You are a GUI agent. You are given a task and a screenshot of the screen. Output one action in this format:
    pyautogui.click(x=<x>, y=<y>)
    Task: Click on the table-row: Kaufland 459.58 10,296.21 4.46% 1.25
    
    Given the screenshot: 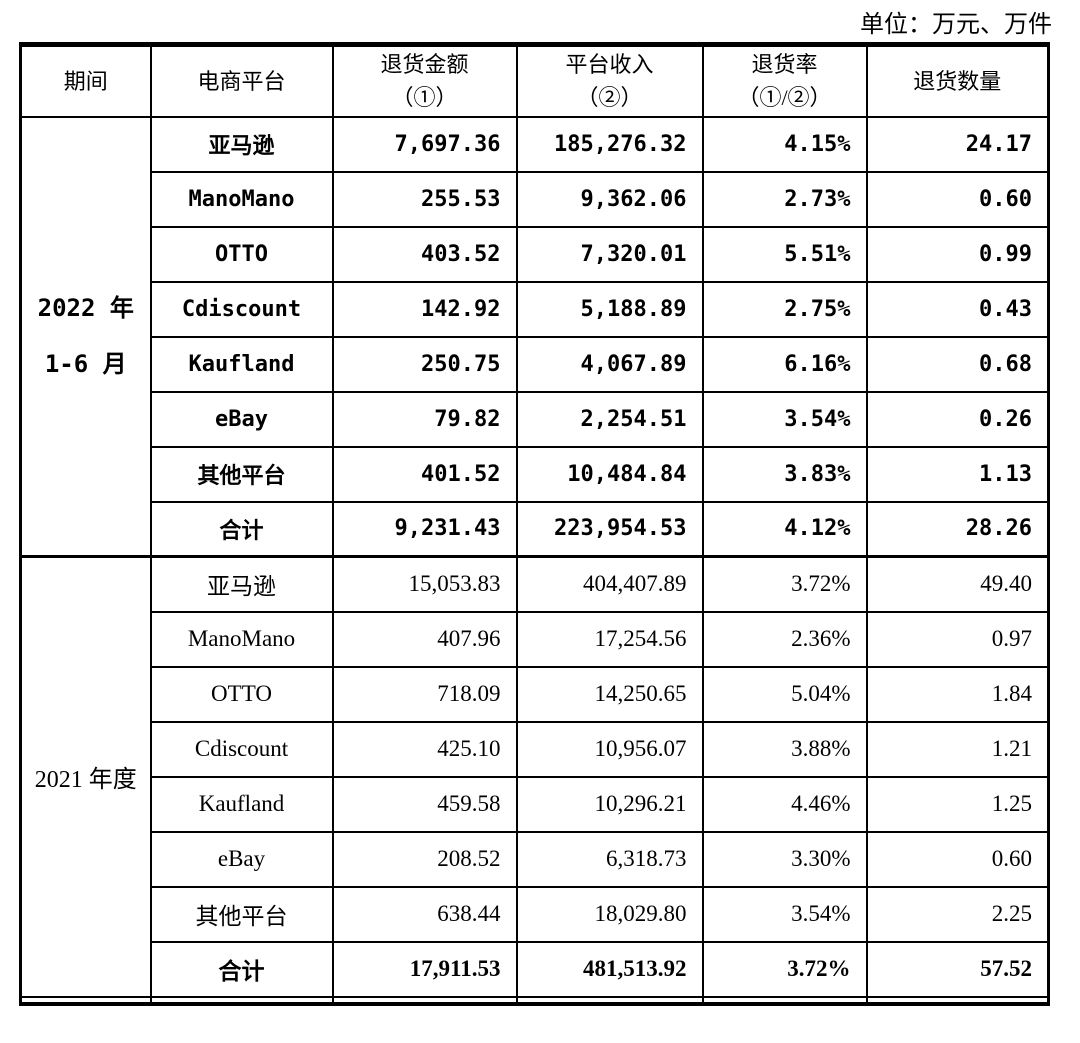 What is the action you would take?
    pyautogui.click(x=535, y=804)
    